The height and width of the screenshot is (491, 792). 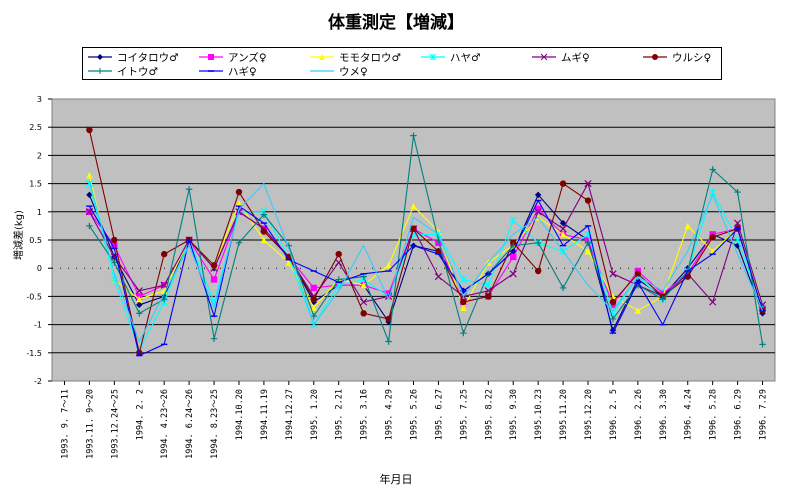 What do you see at coordinates (415, 414) in the screenshot?
I see `x-tick-label: 1995. 5.26` at bounding box center [415, 414].